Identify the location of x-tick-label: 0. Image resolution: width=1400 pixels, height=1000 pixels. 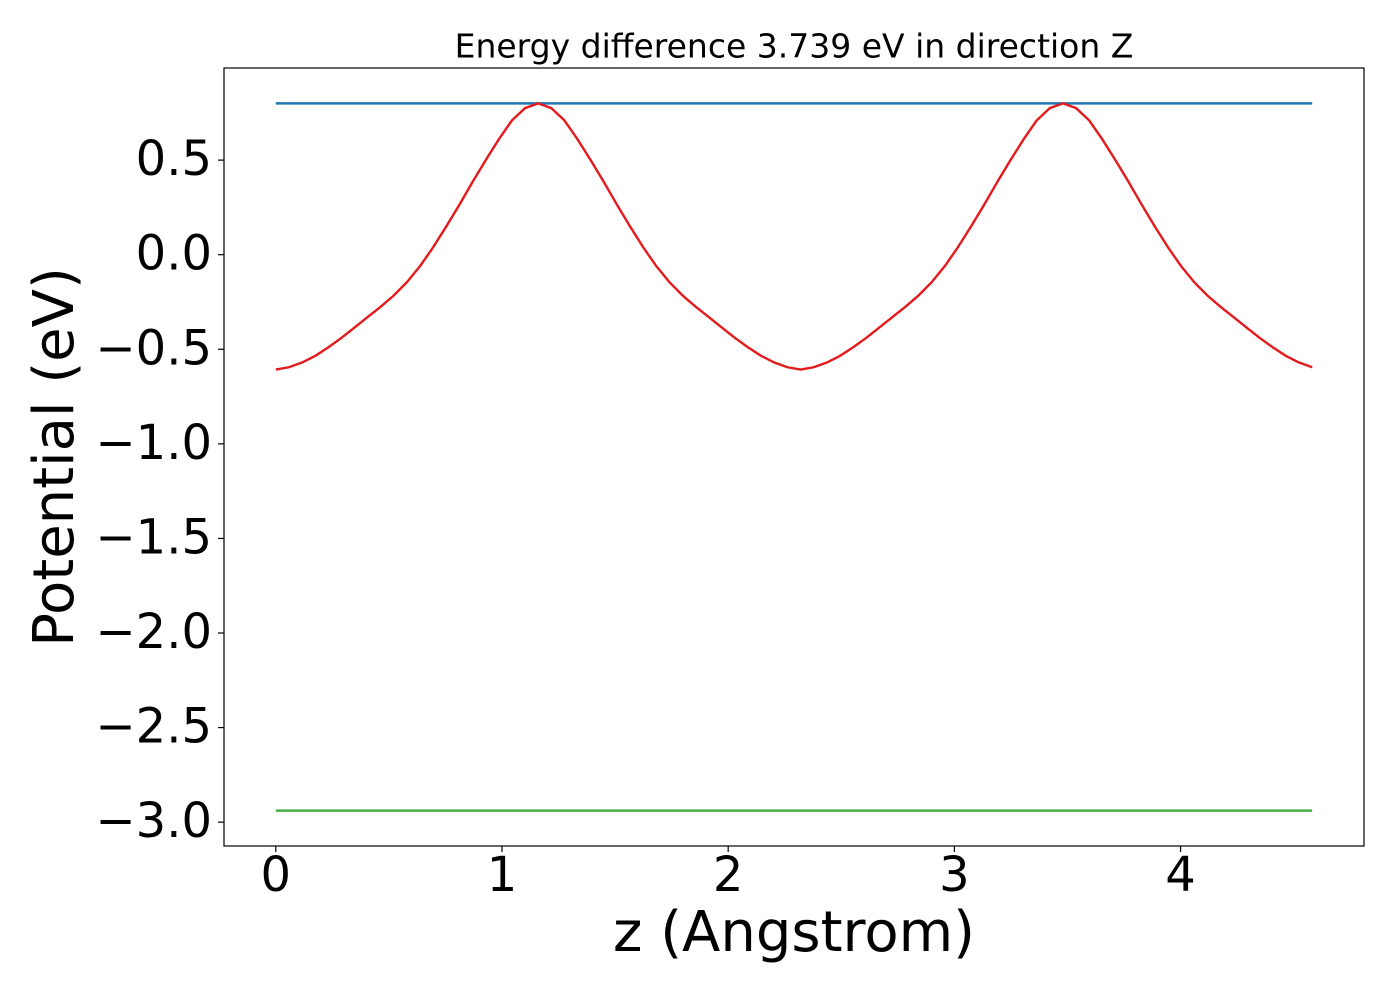
(276, 875).